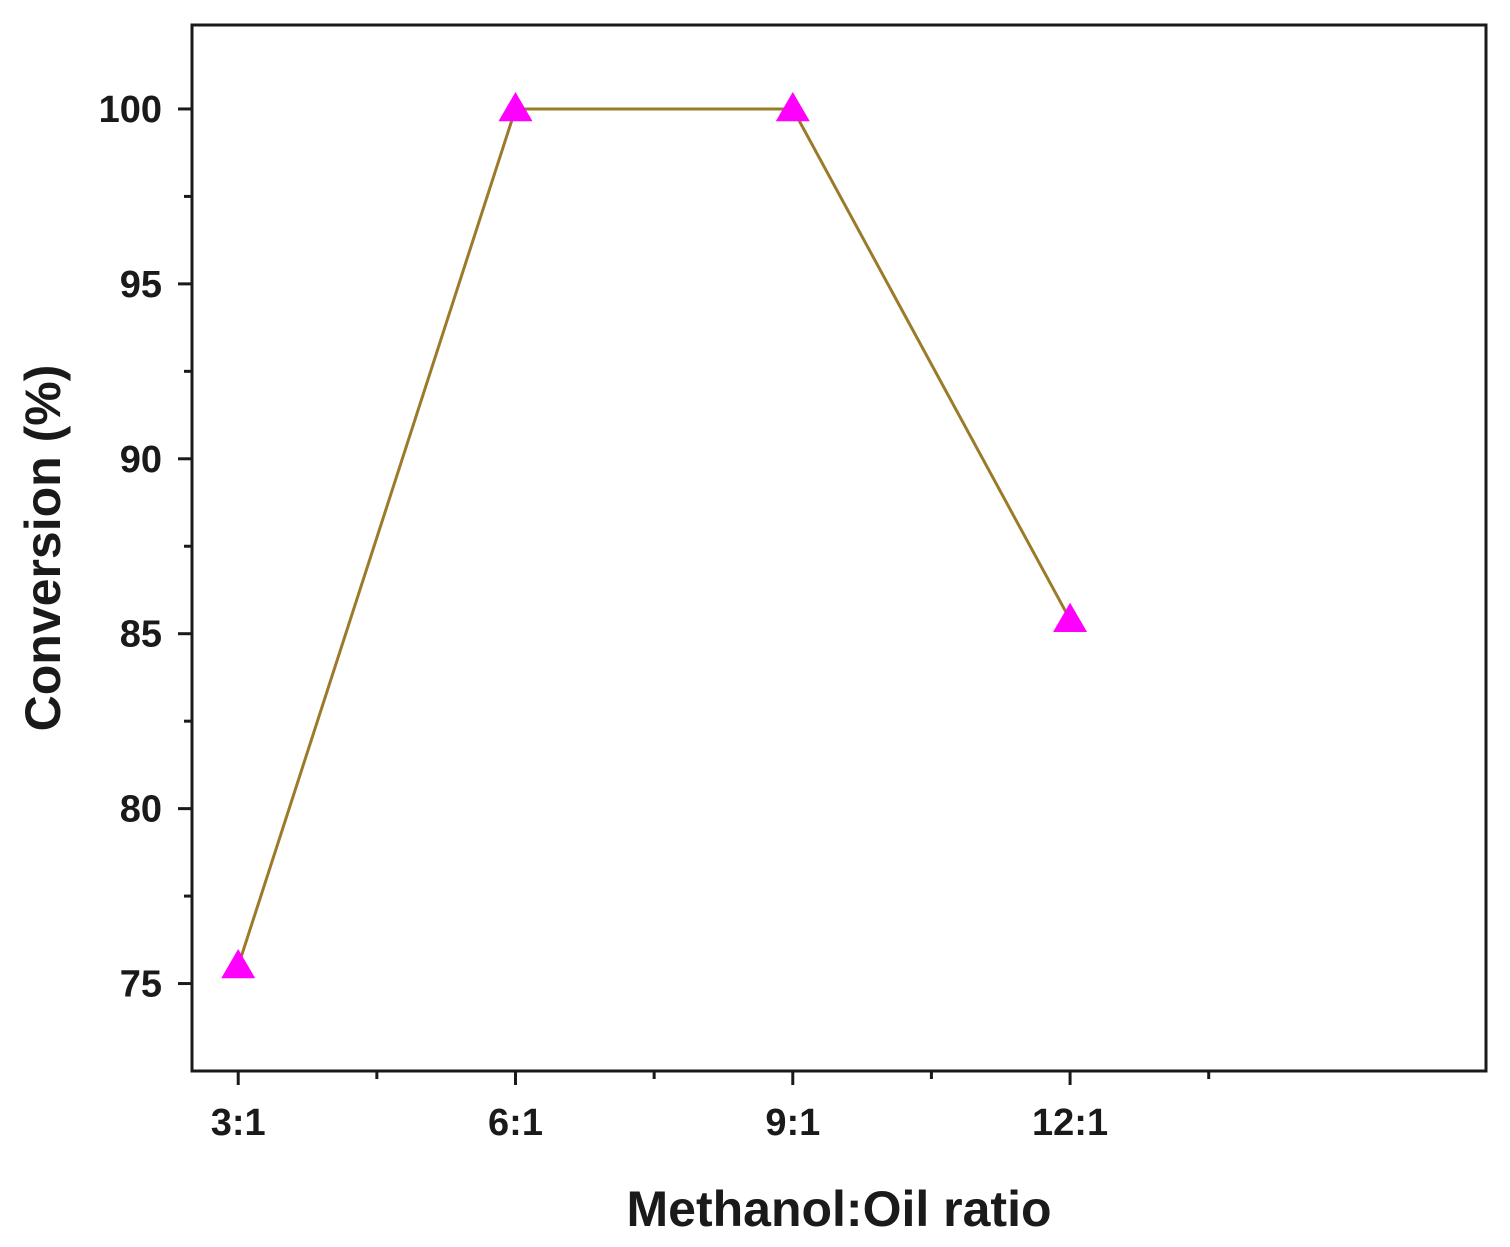  I want to click on x-tick-label: 6:1, so click(515, 1123).